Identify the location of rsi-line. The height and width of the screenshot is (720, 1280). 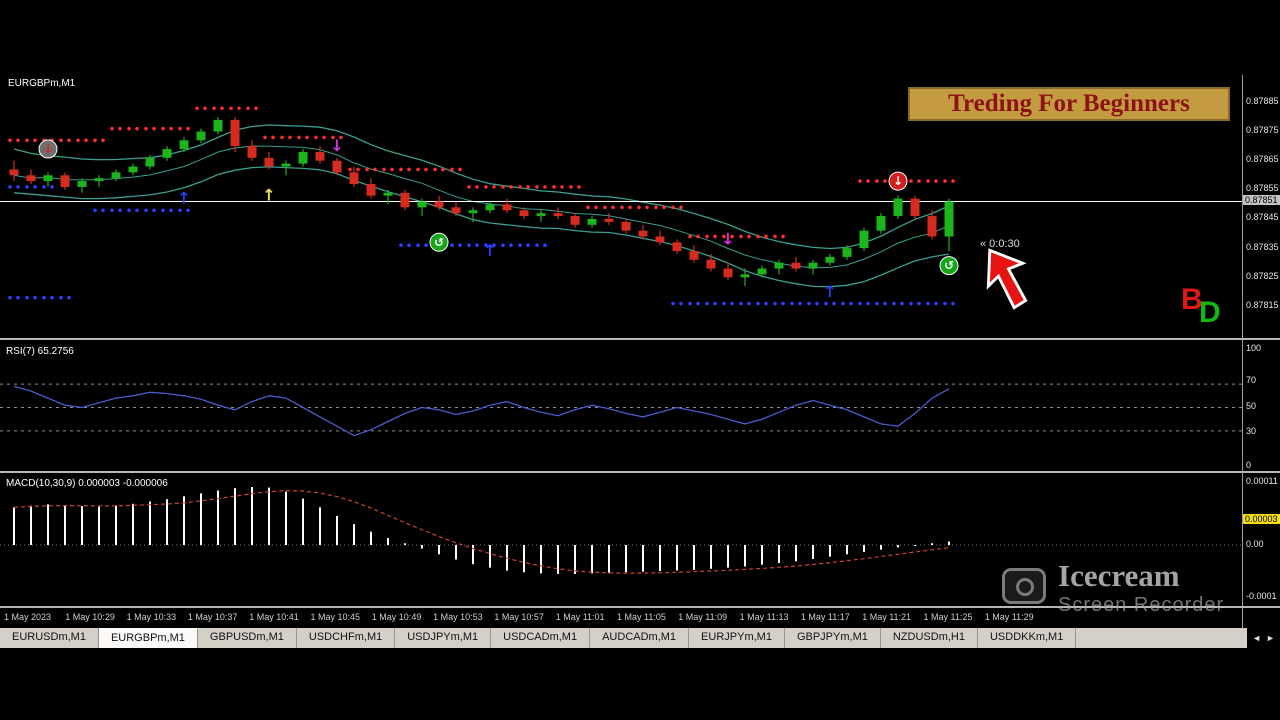
(481, 411).